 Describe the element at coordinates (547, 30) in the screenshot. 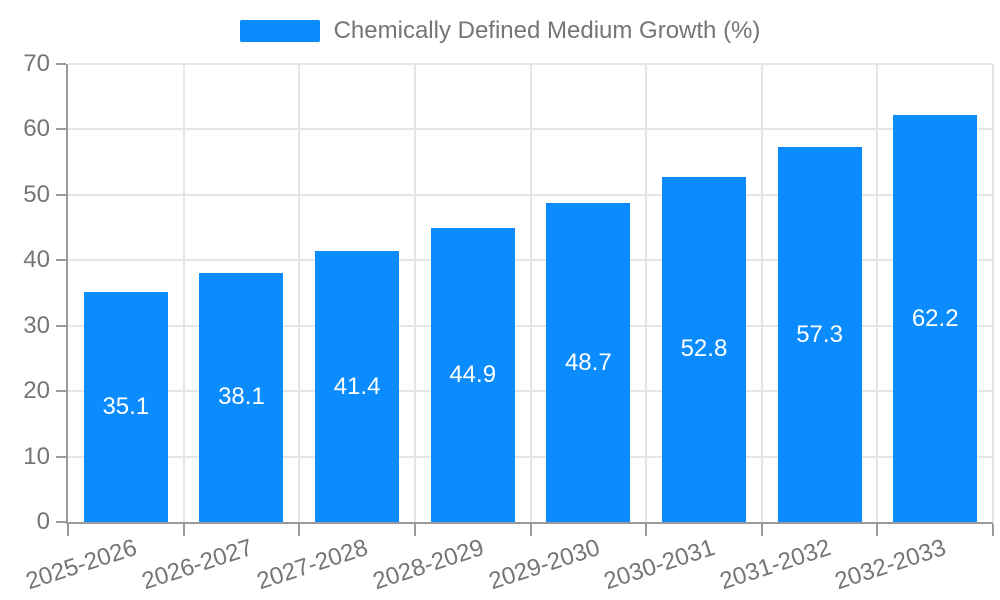

I see `legend-label: Chemically Defined Medium Growth (%)` at that location.